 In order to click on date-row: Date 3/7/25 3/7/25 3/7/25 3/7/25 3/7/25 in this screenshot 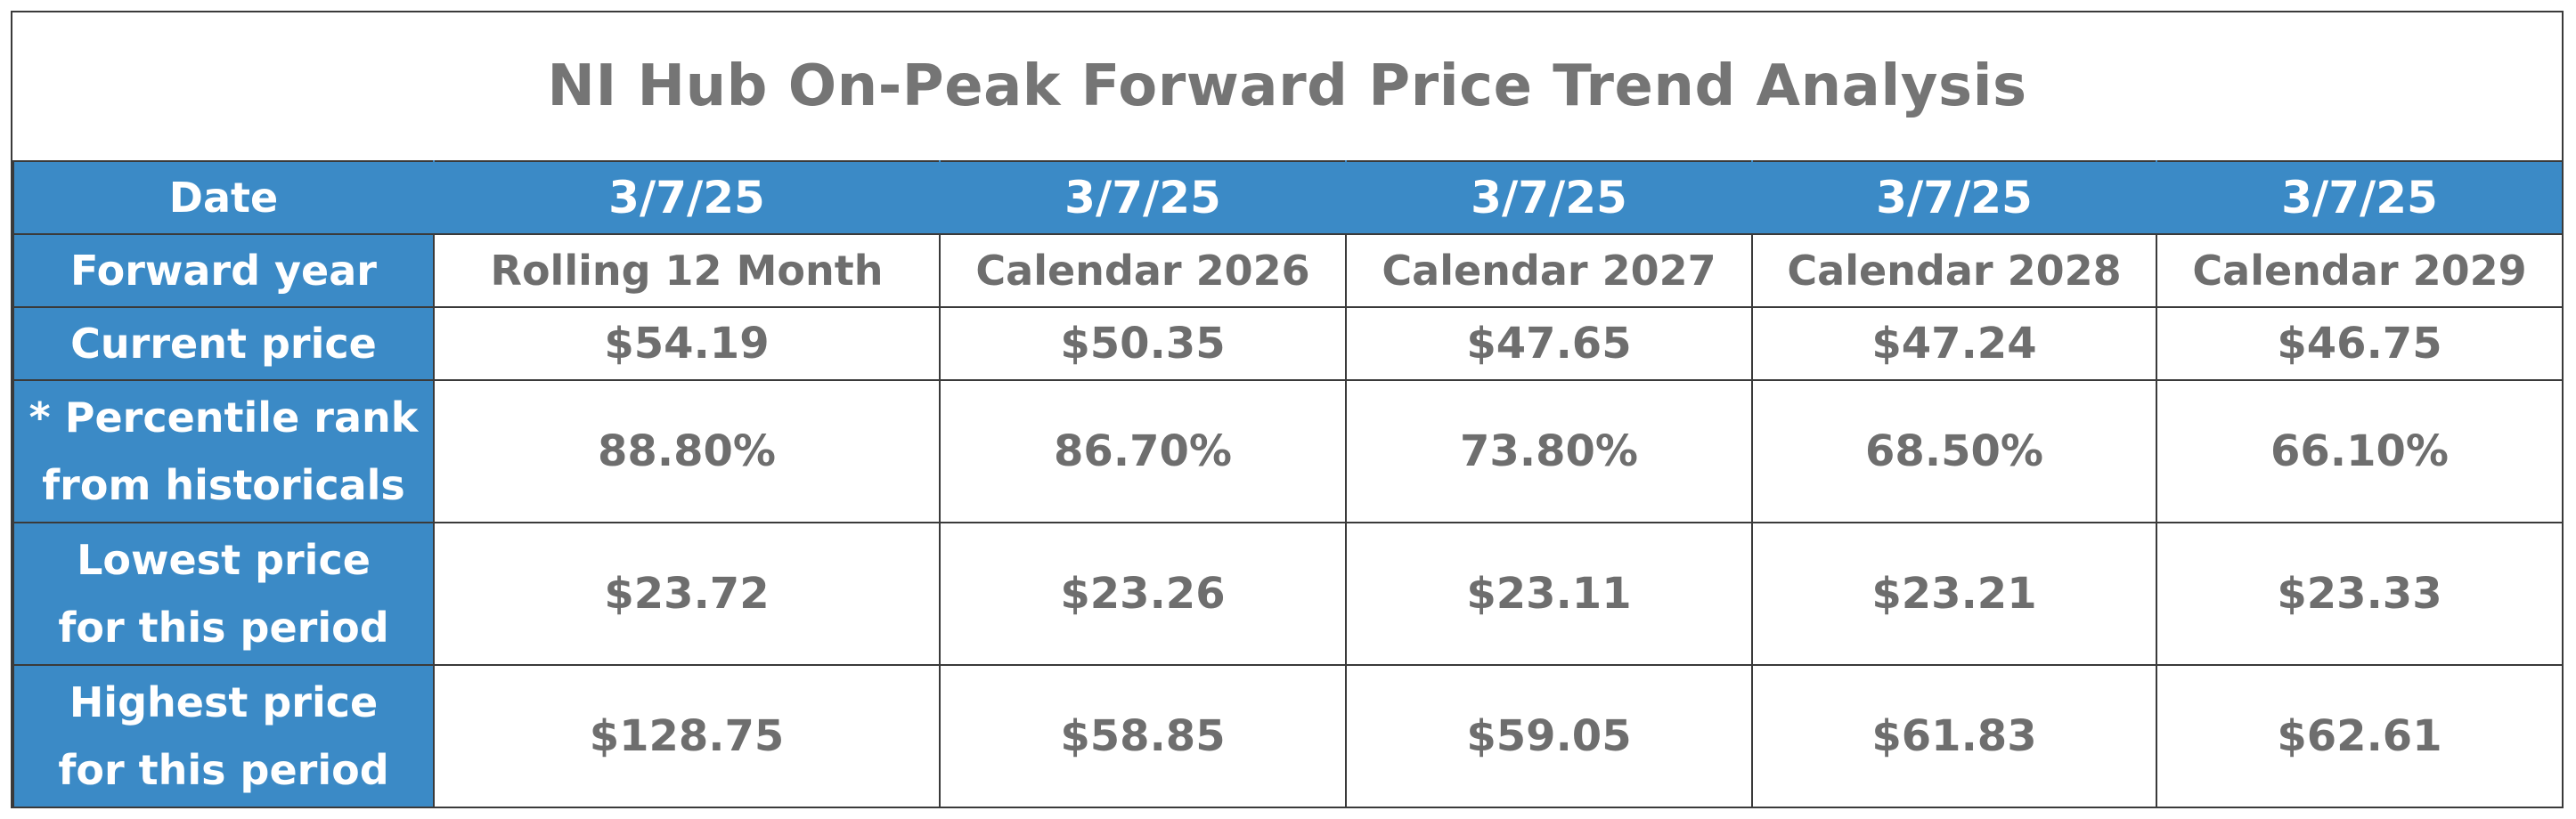, I will do `click(1288, 197)`.